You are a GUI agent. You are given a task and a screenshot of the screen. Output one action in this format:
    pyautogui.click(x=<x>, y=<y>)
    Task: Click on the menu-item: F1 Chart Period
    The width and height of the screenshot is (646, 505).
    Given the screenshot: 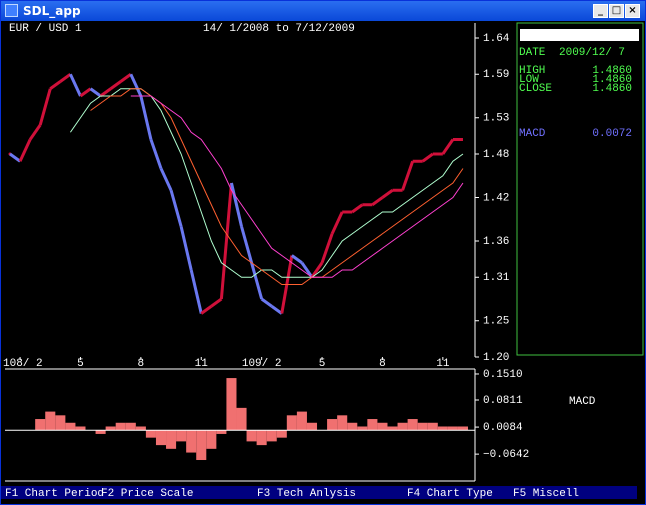 What is the action you would take?
    pyautogui.click(x=54, y=494)
    